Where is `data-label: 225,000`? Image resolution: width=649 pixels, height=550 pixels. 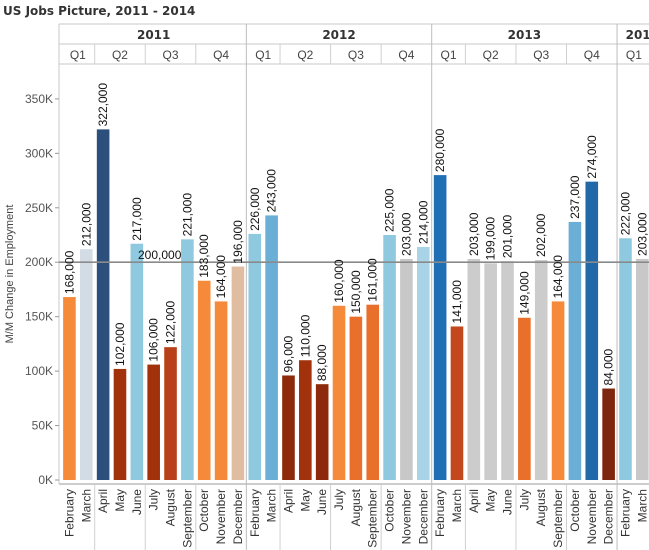 data-label: 225,000 is located at coordinates (390, 210).